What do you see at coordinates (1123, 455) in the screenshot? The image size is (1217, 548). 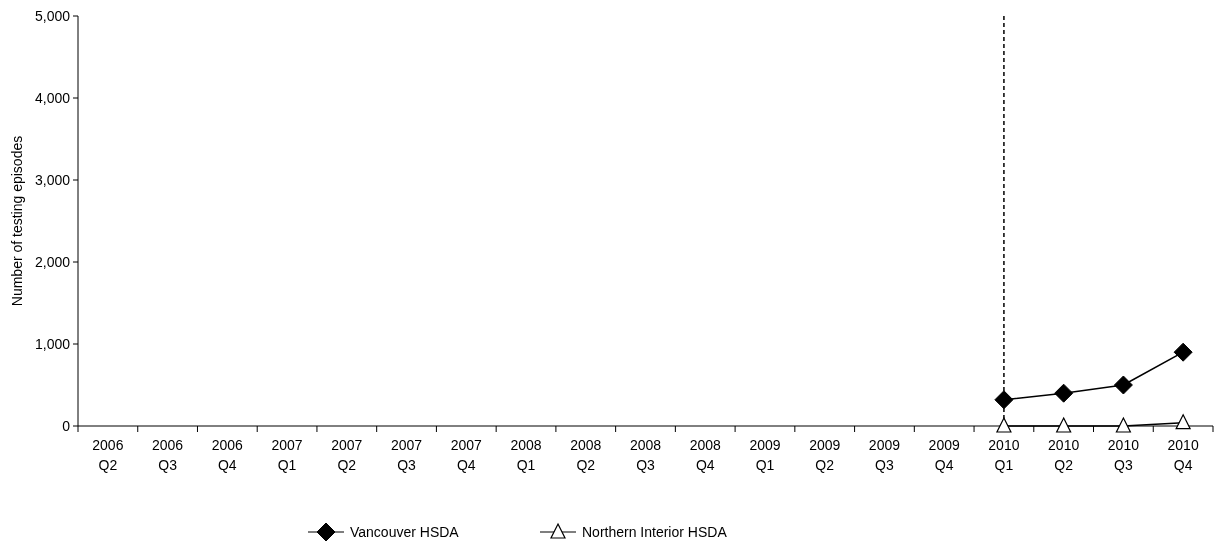 I see `x-tick-label: 2010 Q3` at bounding box center [1123, 455].